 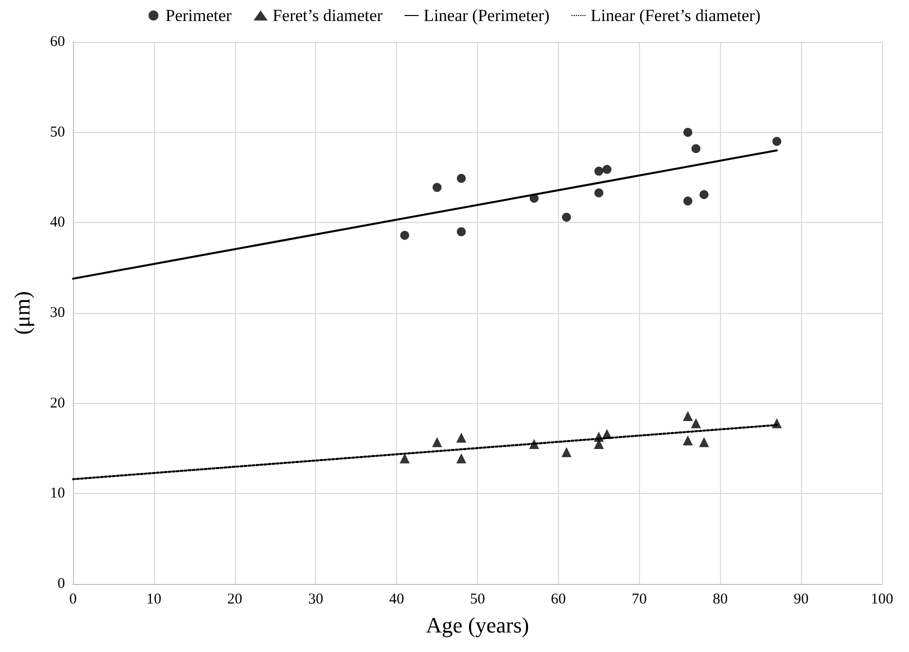 I want to click on x-tick-label: 60, so click(x=558, y=600).